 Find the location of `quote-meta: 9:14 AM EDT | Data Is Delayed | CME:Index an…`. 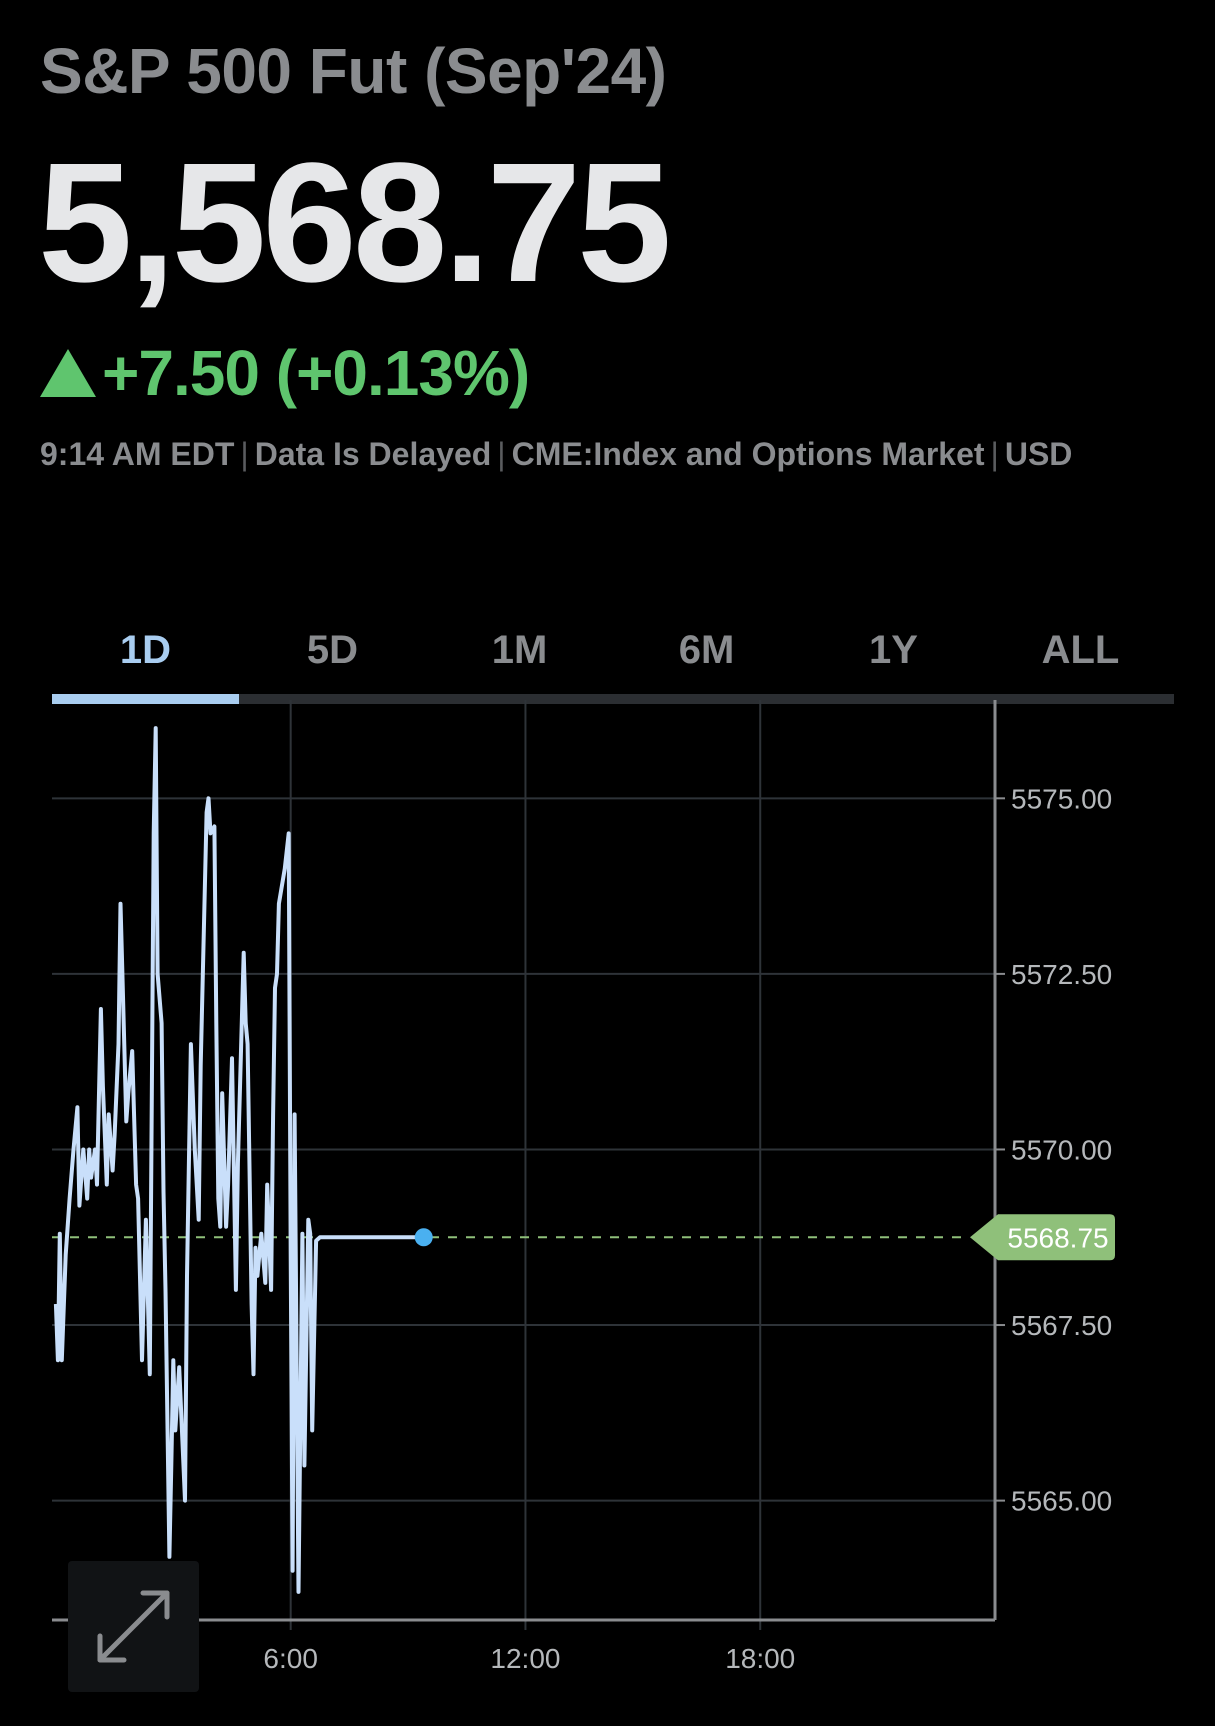

quote-meta: 9:14 AM EDT | Data Is Delayed | CME:Index an… is located at coordinates (556, 454).